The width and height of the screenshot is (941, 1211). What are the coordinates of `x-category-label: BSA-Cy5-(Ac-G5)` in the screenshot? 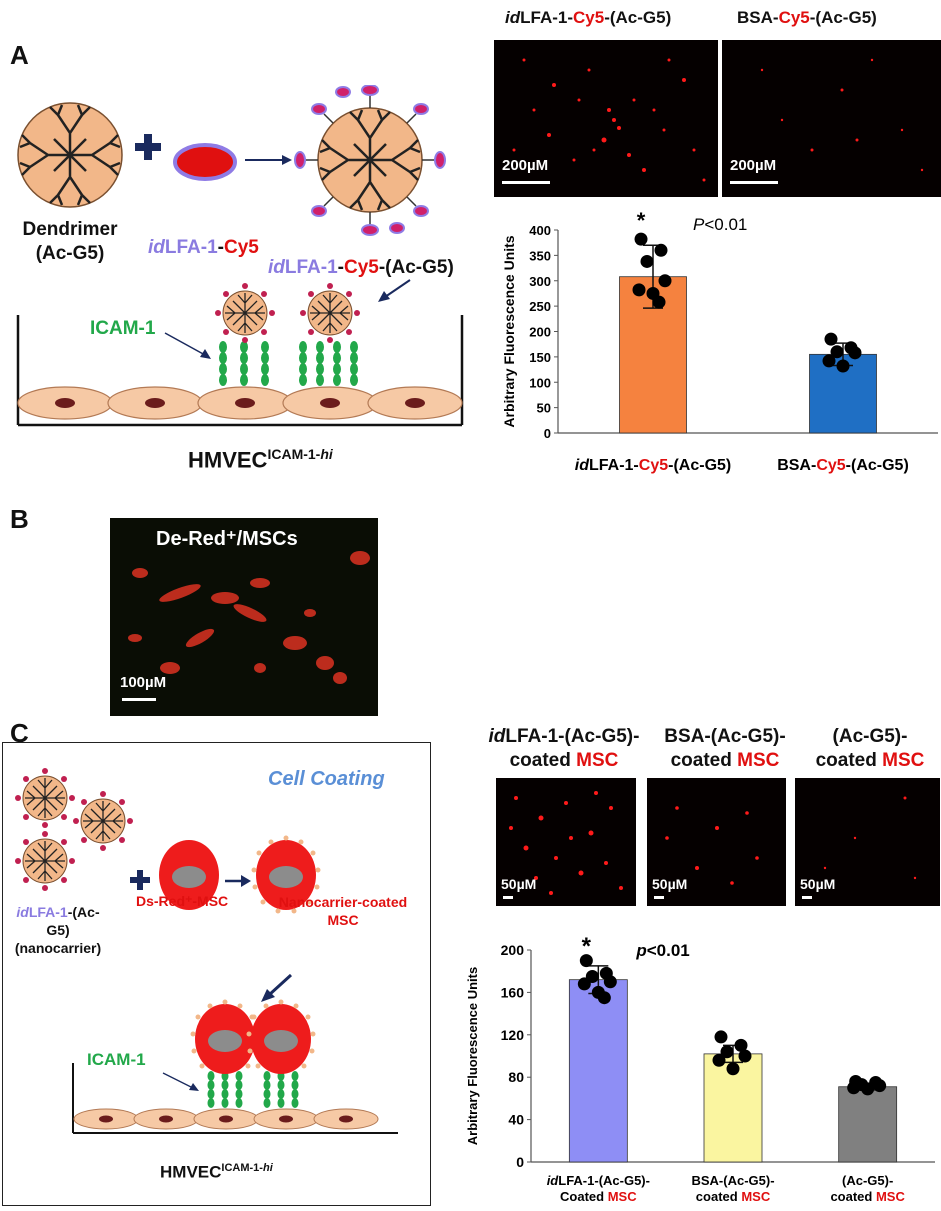 It's located at (843, 465).